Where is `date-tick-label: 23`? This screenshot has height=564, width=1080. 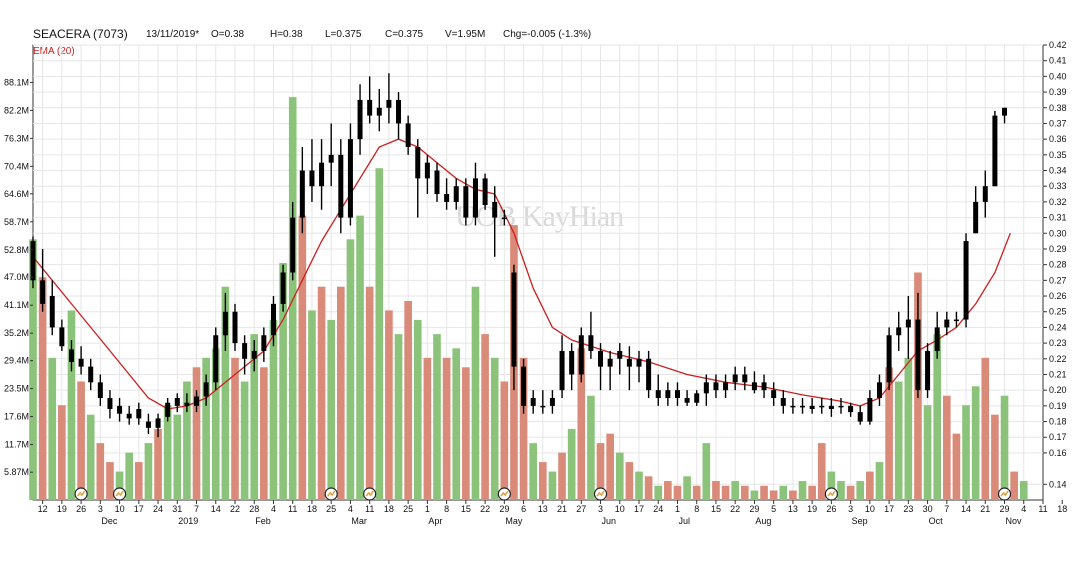 date-tick-label: 23 is located at coordinates (908, 509).